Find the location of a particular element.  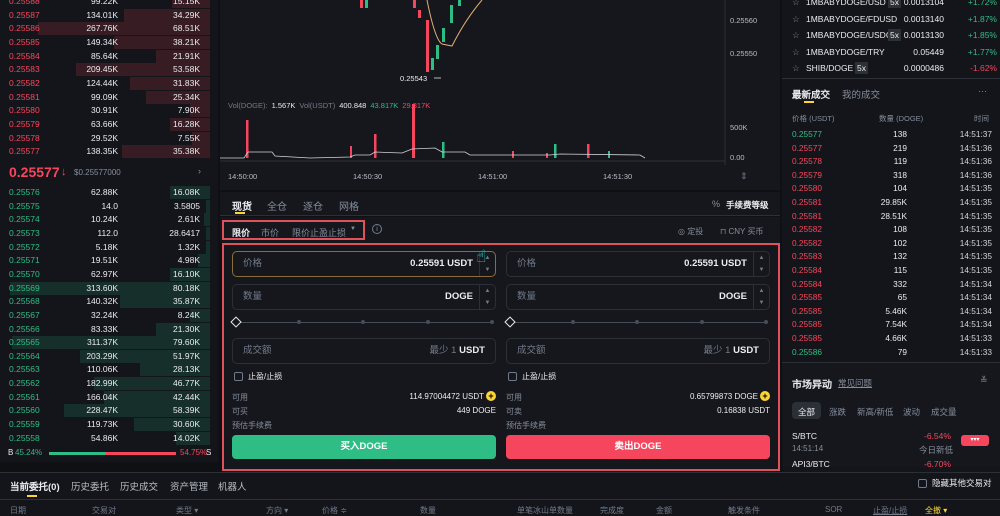

ask-row: 0.25582 124.44K 31.83K is located at coordinates (105, 83).